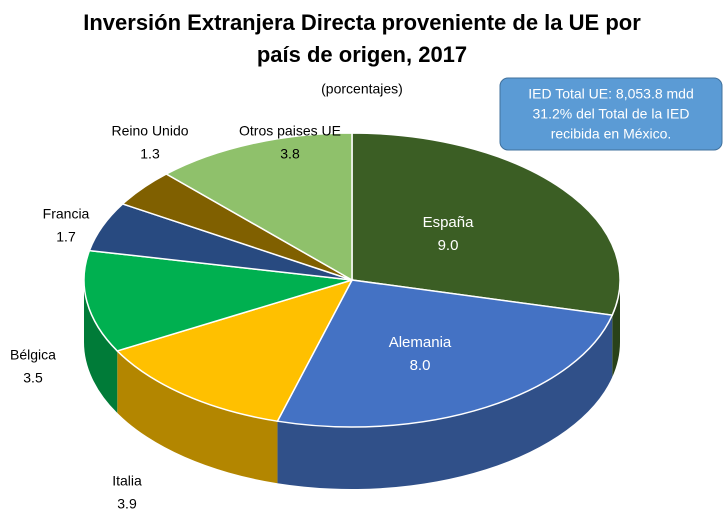 The height and width of the screenshot is (512, 727). Describe the element at coordinates (611, 94) in the screenshot. I see `annotation: IED Total UE: 8,053.8 mdd` at that location.